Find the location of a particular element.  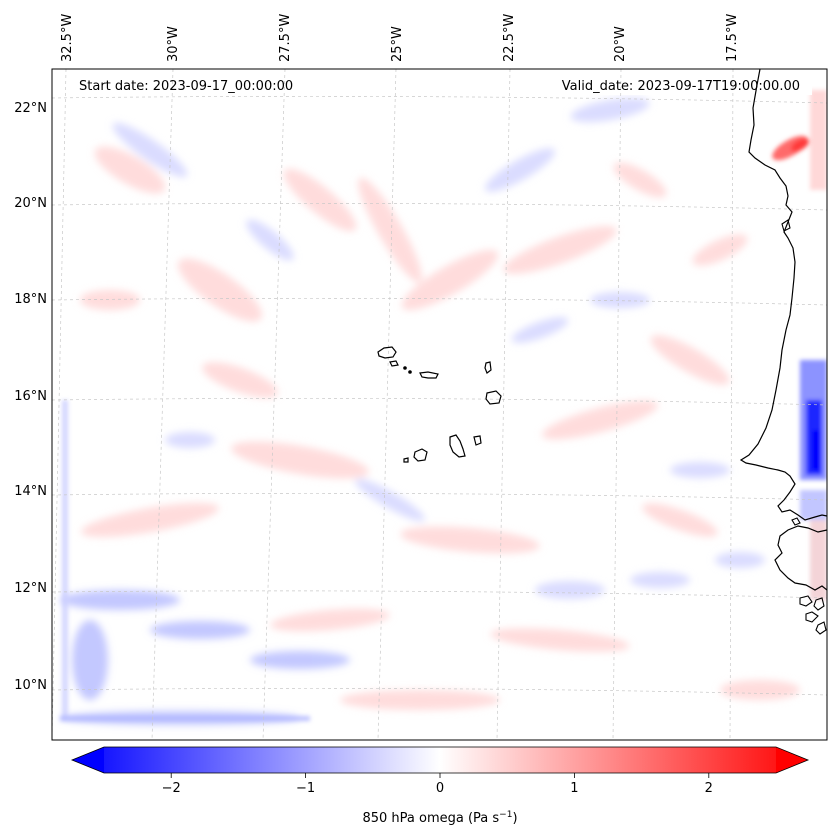

colorbar-tick-label: −1 is located at coordinates (305, 788).